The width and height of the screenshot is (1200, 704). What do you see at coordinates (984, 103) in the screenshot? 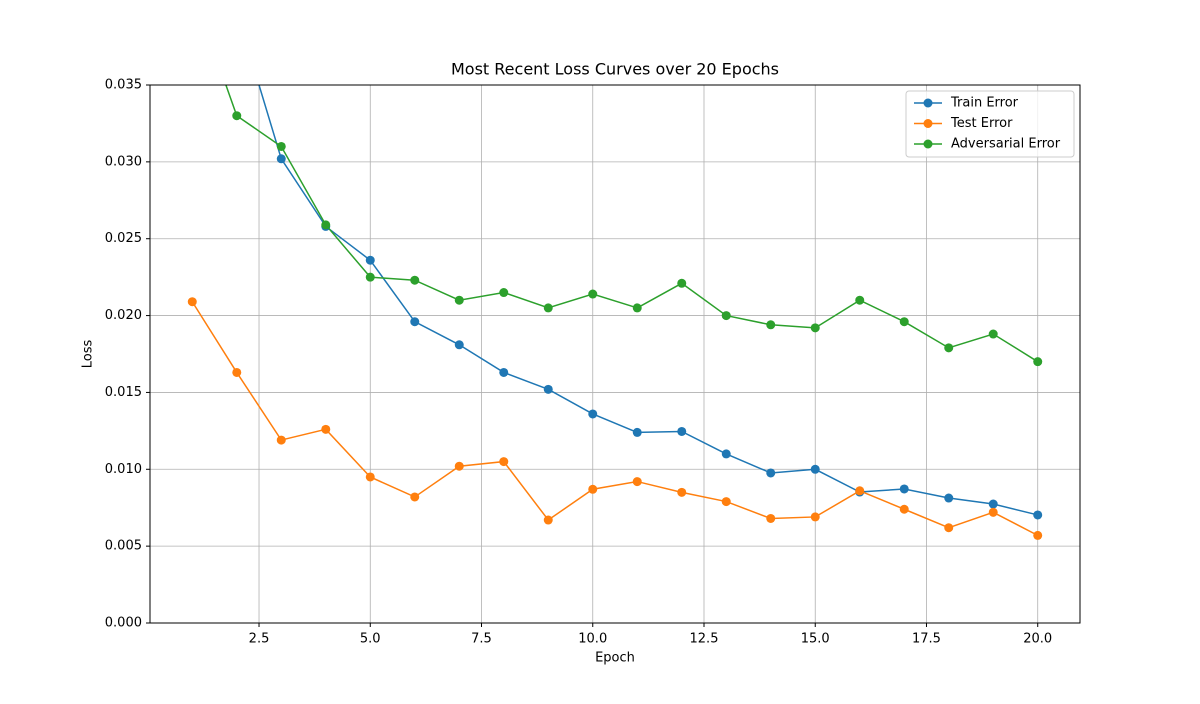
I see `legend-label: Train Error` at bounding box center [984, 103].